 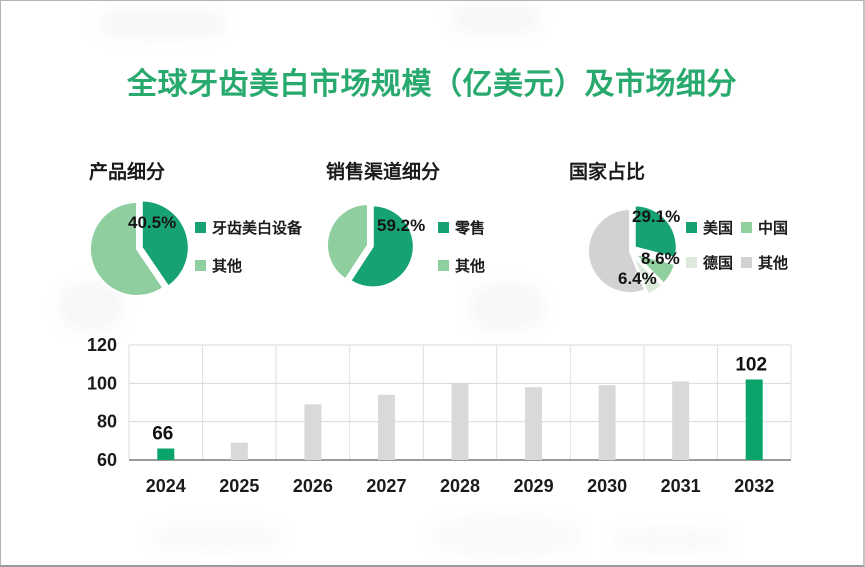 I want to click on legend-label: 中国, so click(x=773, y=228).